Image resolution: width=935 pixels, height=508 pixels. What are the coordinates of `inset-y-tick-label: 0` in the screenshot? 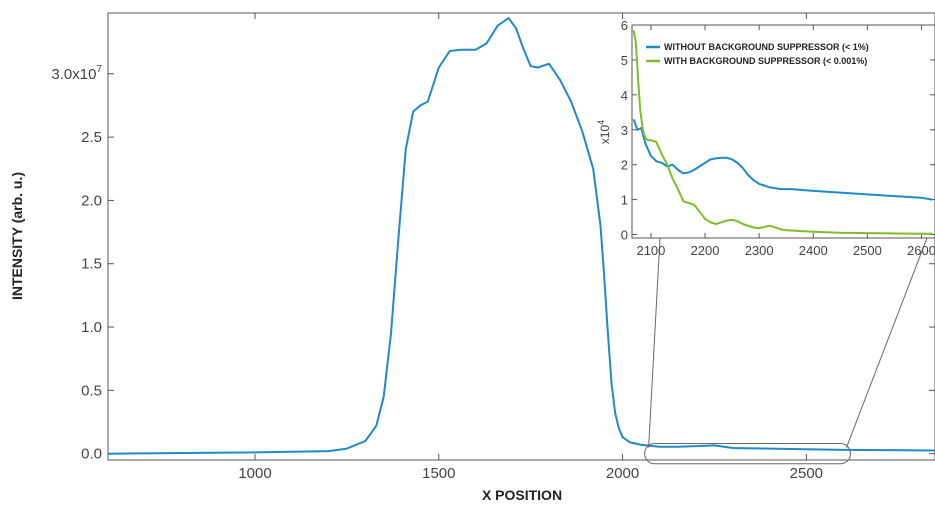 It's located at (624, 235).